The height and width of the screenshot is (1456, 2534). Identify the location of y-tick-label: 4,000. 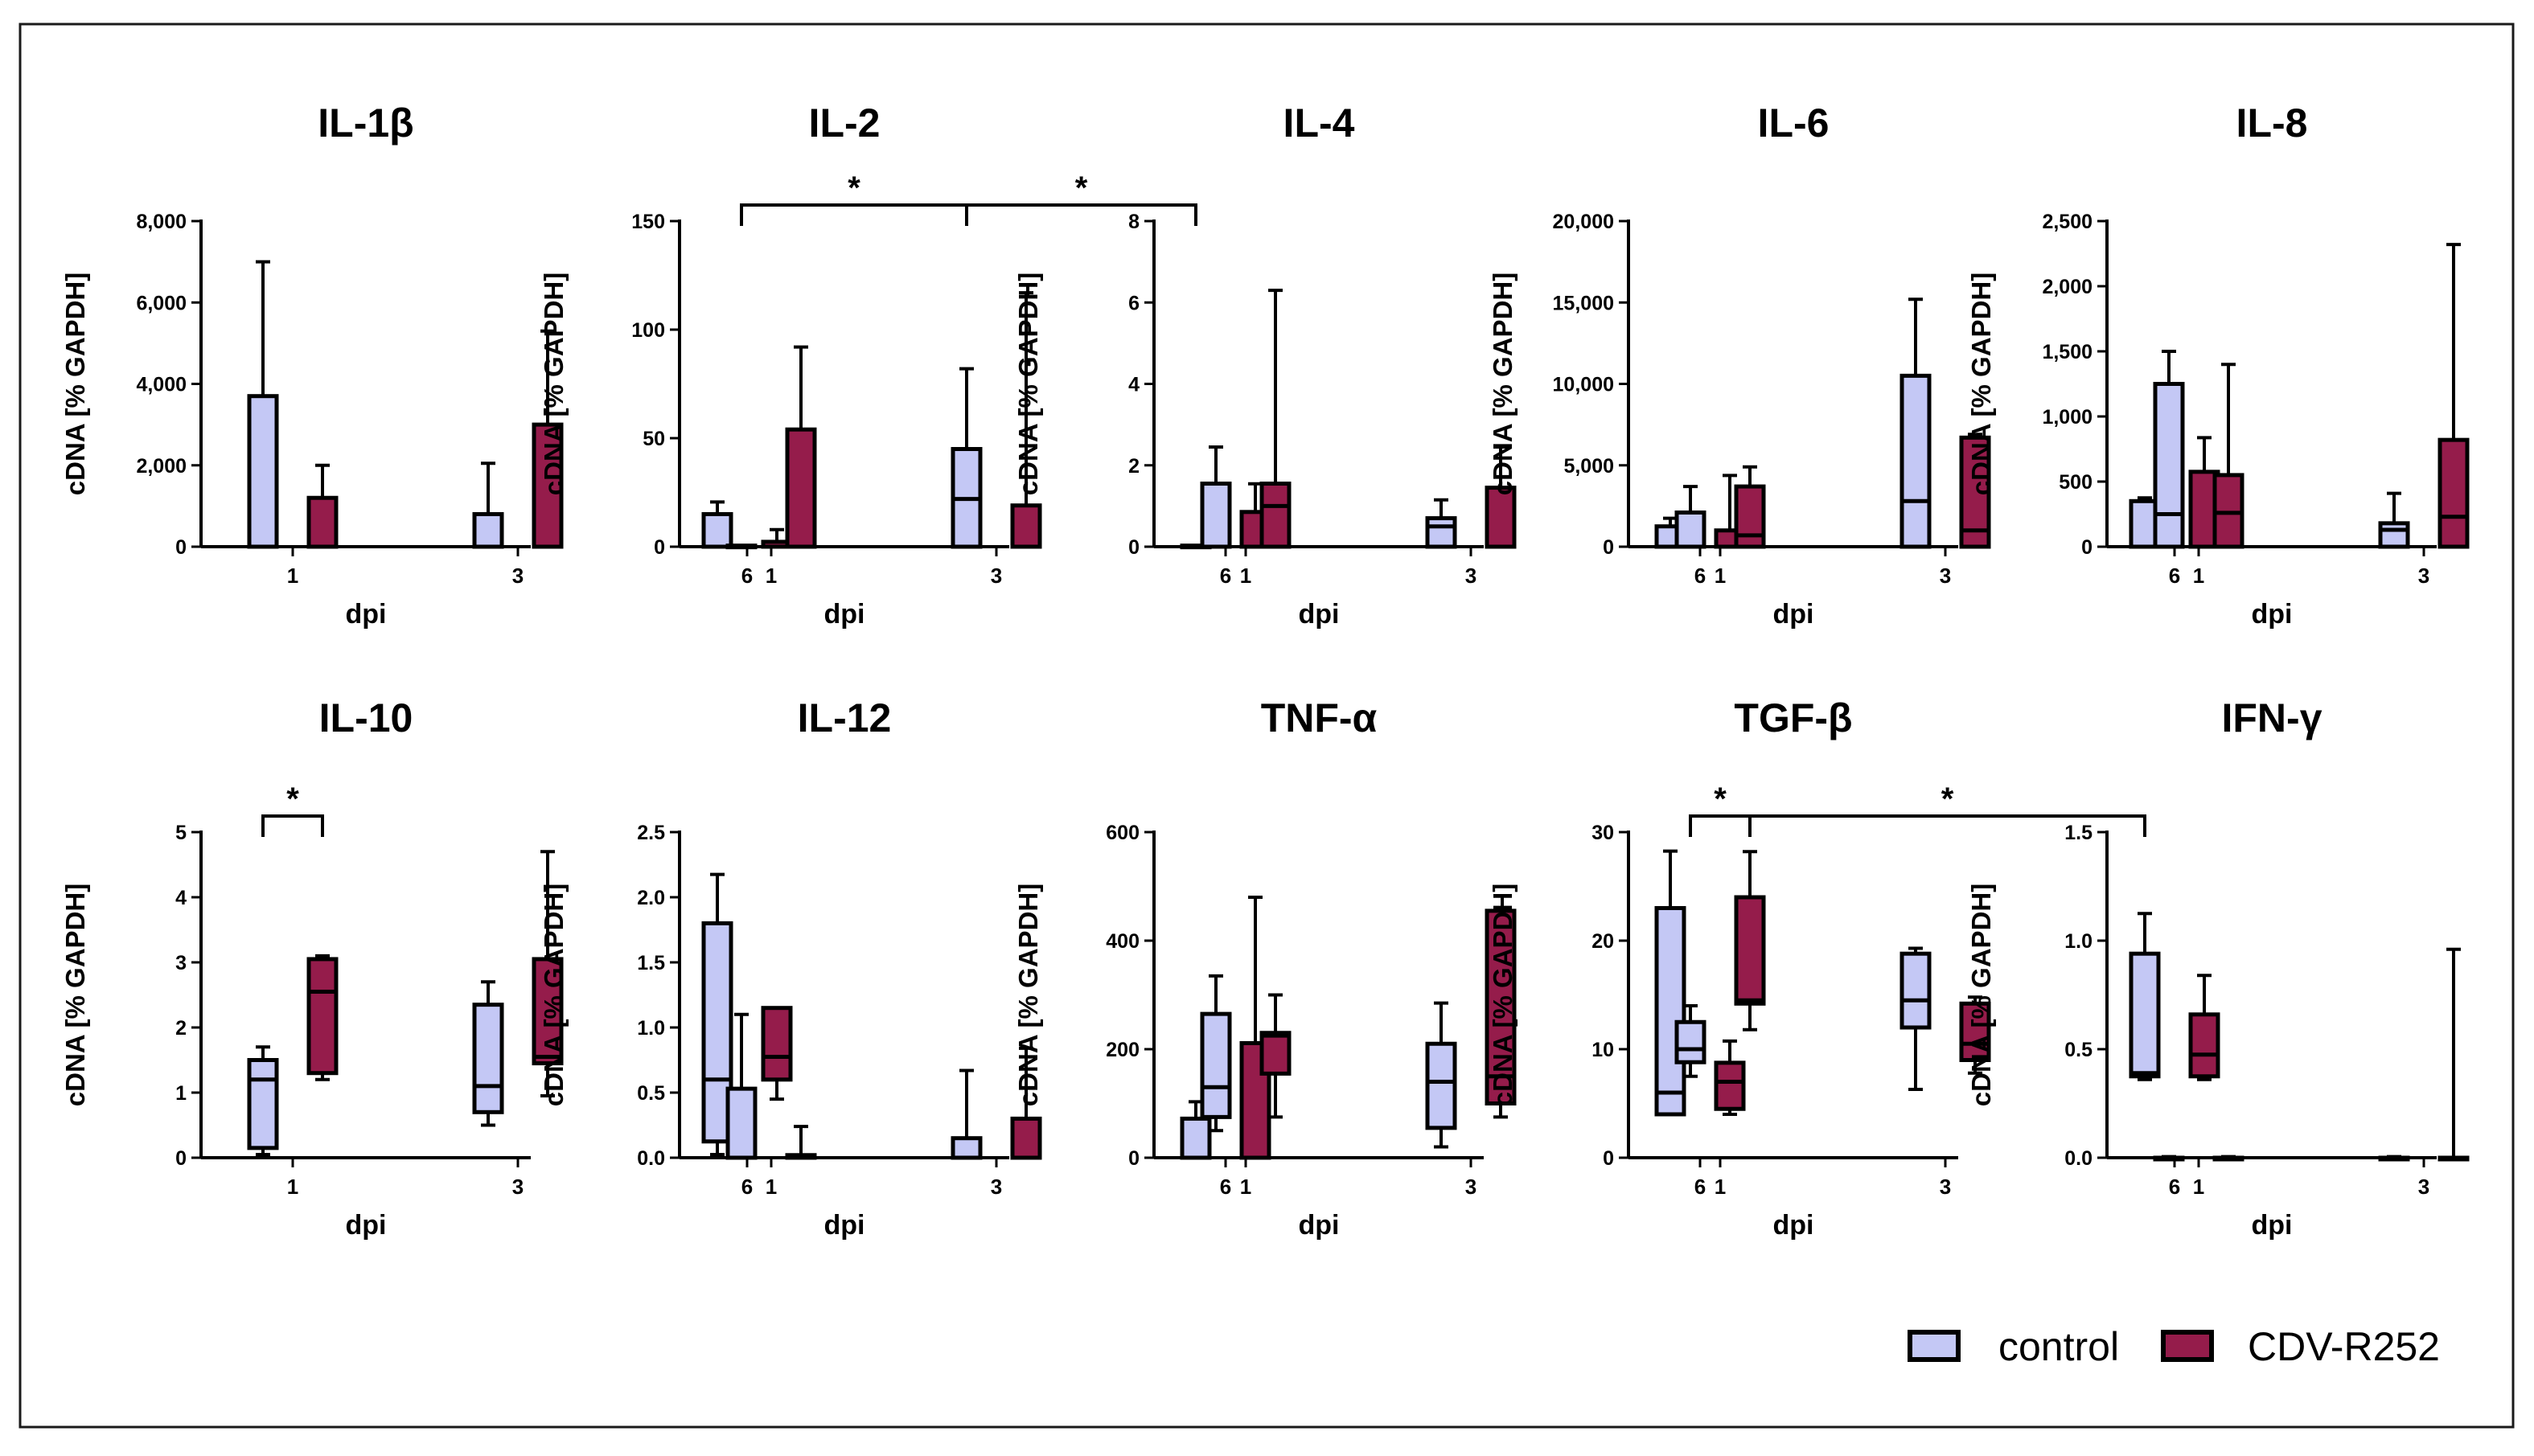
(161, 385).